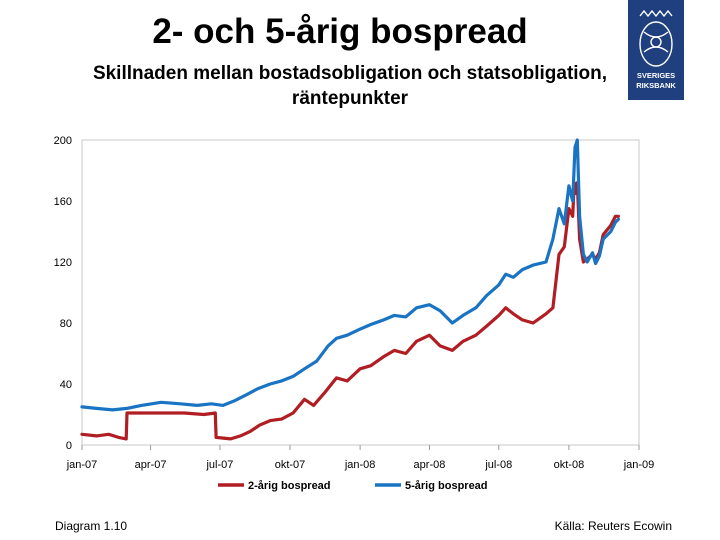  What do you see at coordinates (69, 446) in the screenshot?
I see `y-tick-label: 0` at bounding box center [69, 446].